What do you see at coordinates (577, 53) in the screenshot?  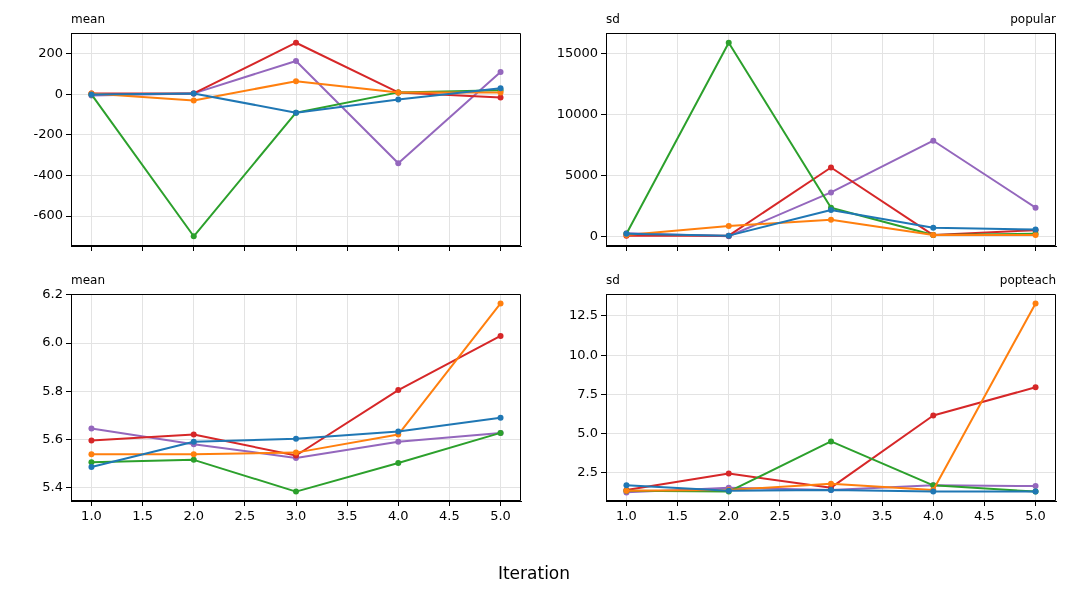 I see `y-tick-label: 15000` at bounding box center [577, 53].